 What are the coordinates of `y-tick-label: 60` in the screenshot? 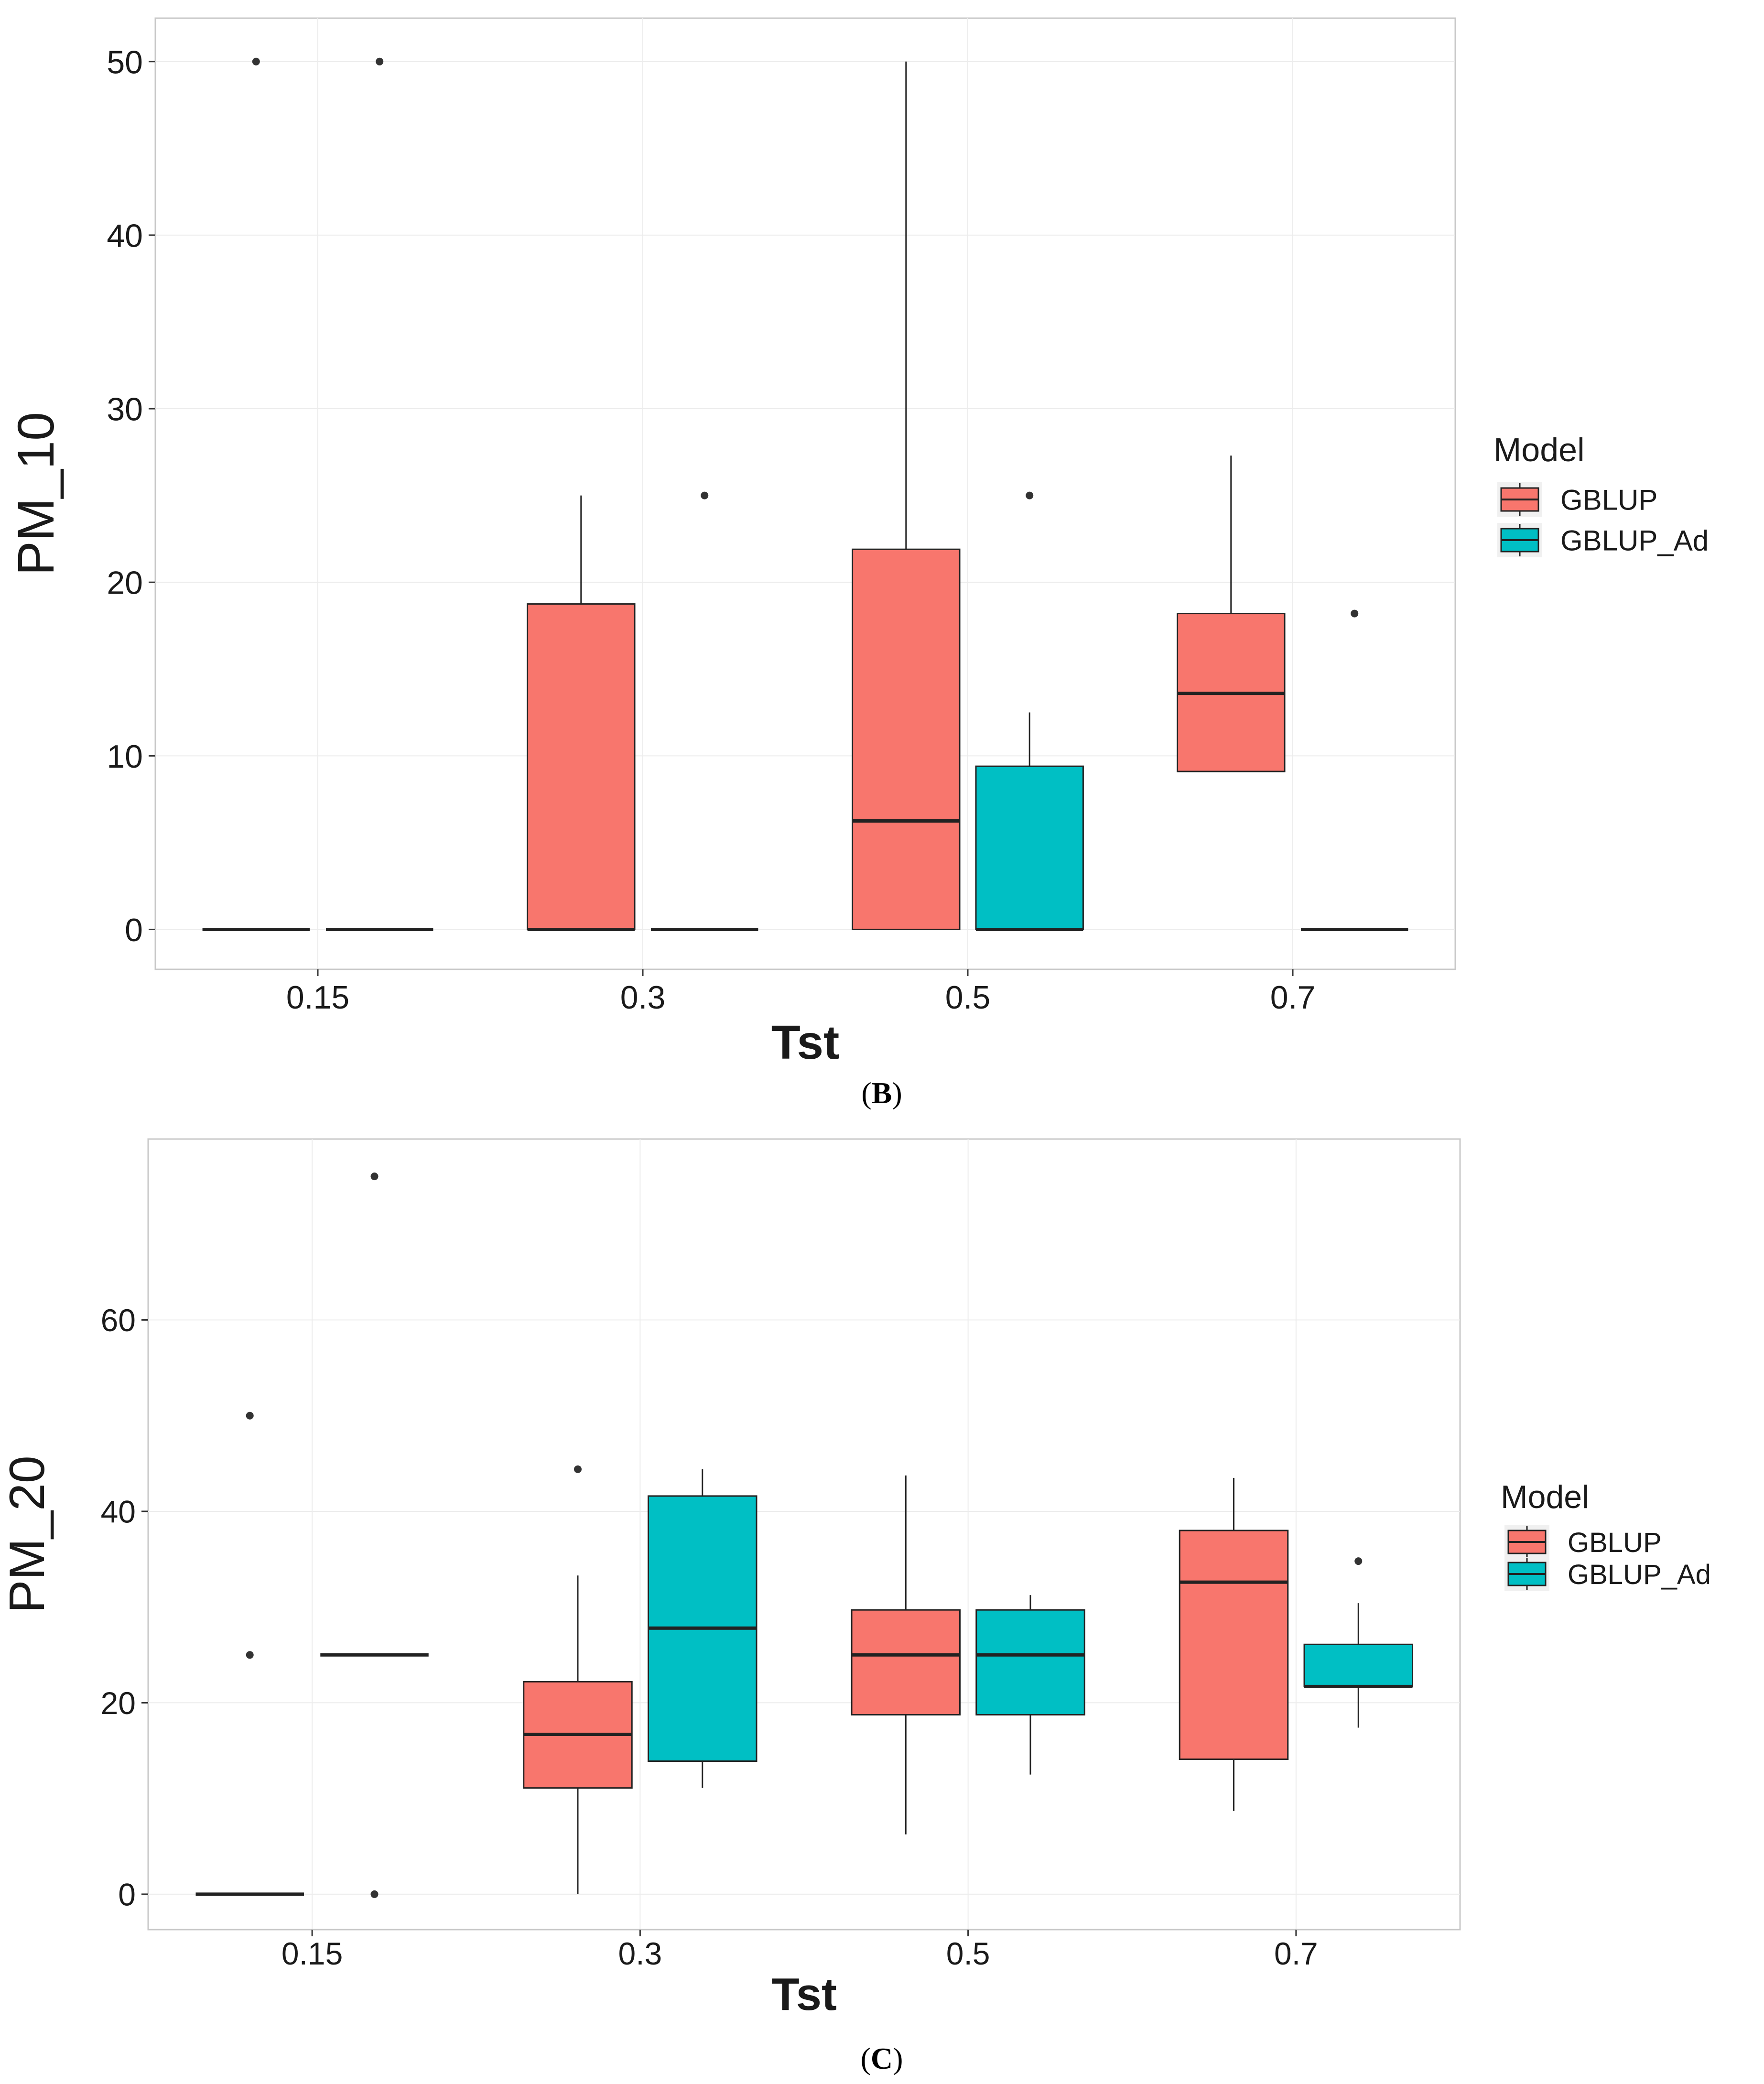 It's located at (118, 1320).